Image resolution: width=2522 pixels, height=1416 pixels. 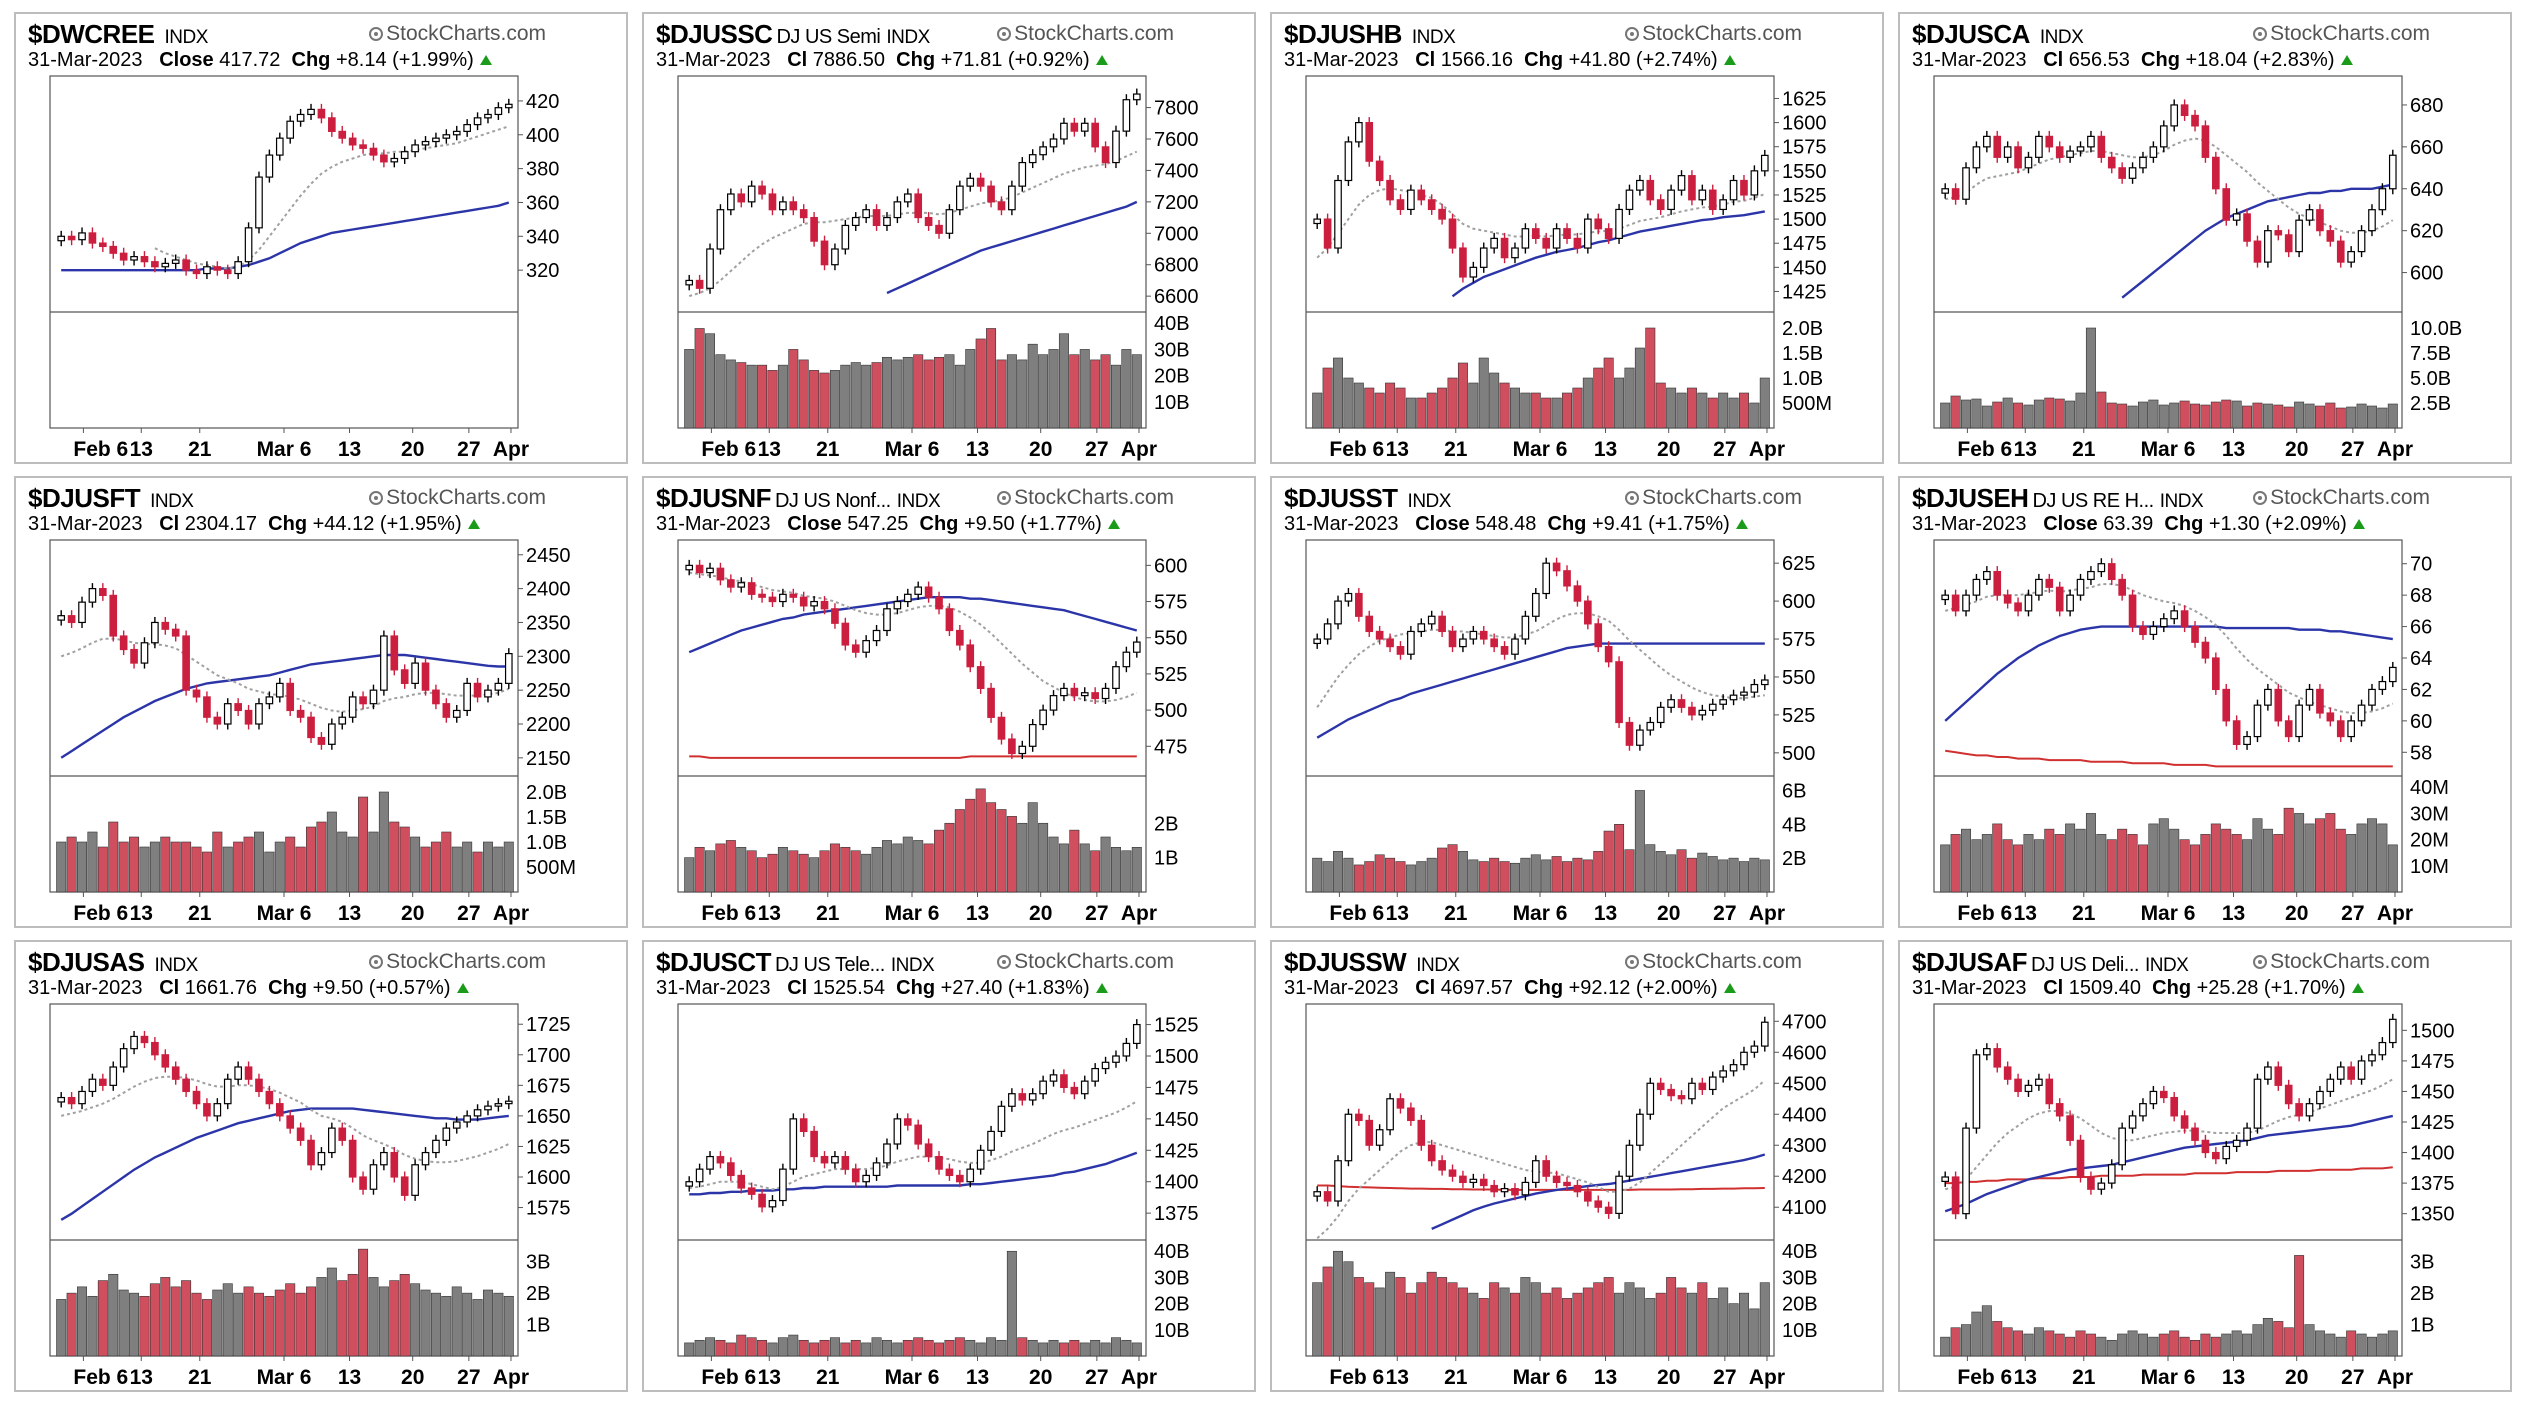 I want to click on brand-text: StockCharts.com, so click(x=2350, y=961).